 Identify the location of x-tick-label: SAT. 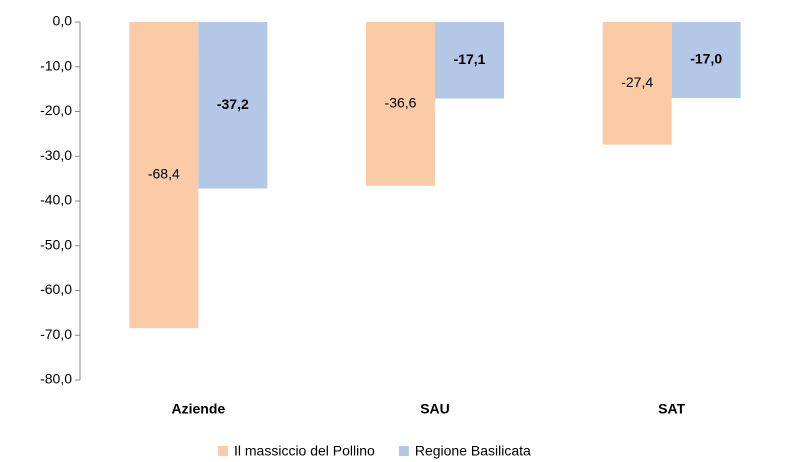
(671, 409).